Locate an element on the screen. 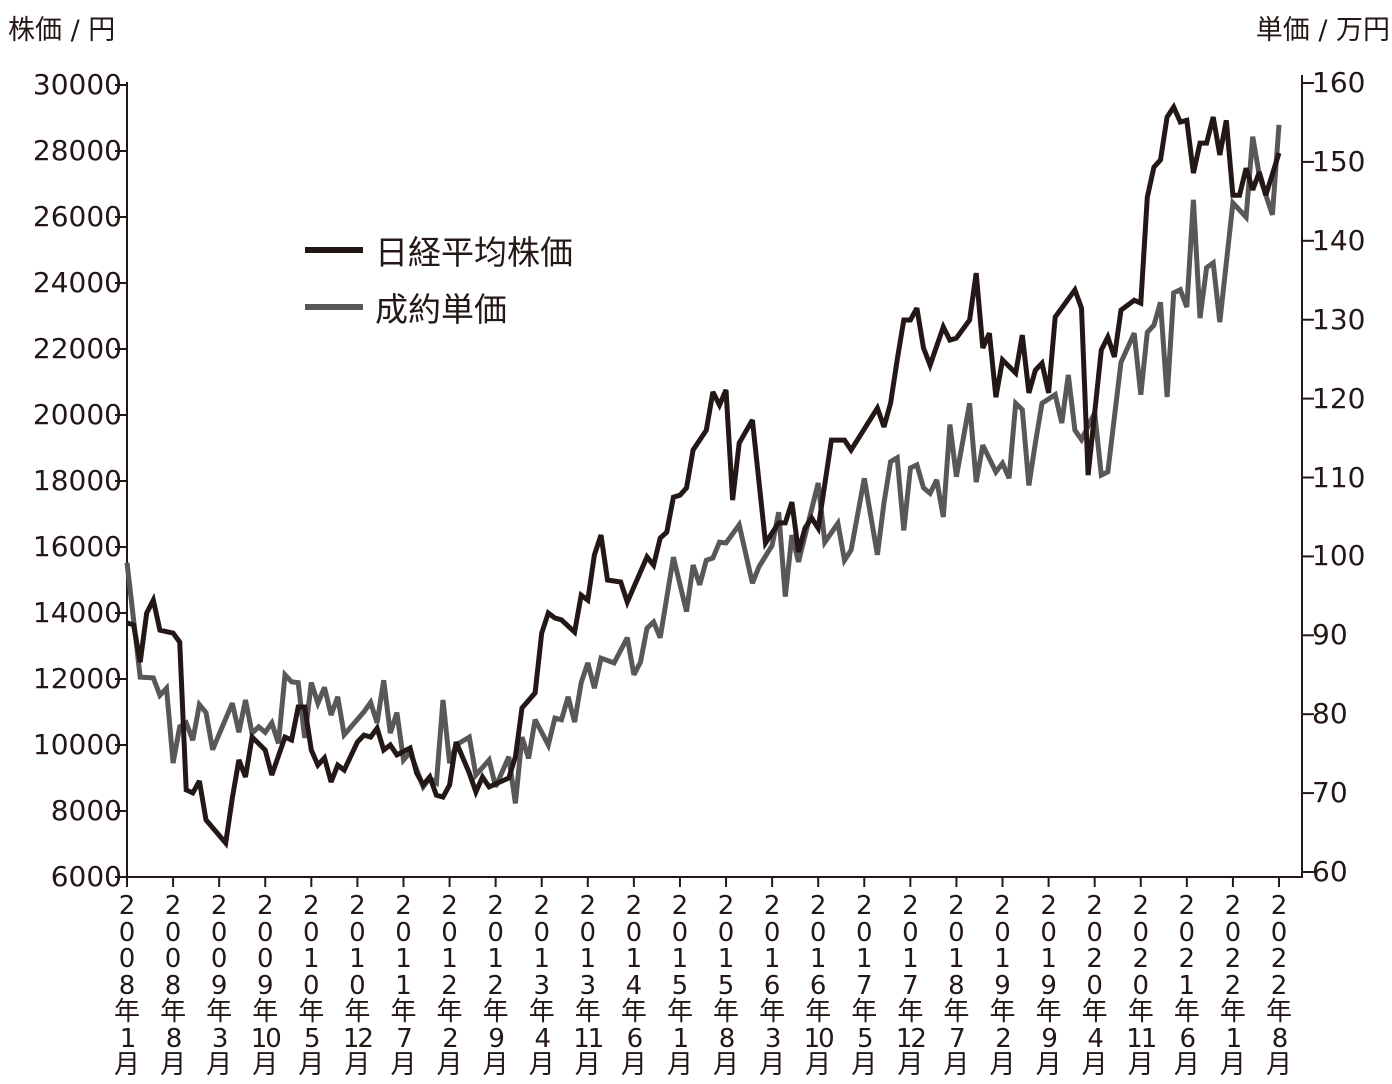 The image size is (1392, 1084). y-left-tick-label: 12000 is located at coordinates (77, 678).